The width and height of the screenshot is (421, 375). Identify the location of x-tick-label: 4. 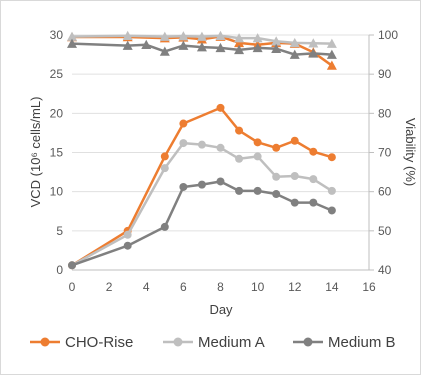
(146, 287).